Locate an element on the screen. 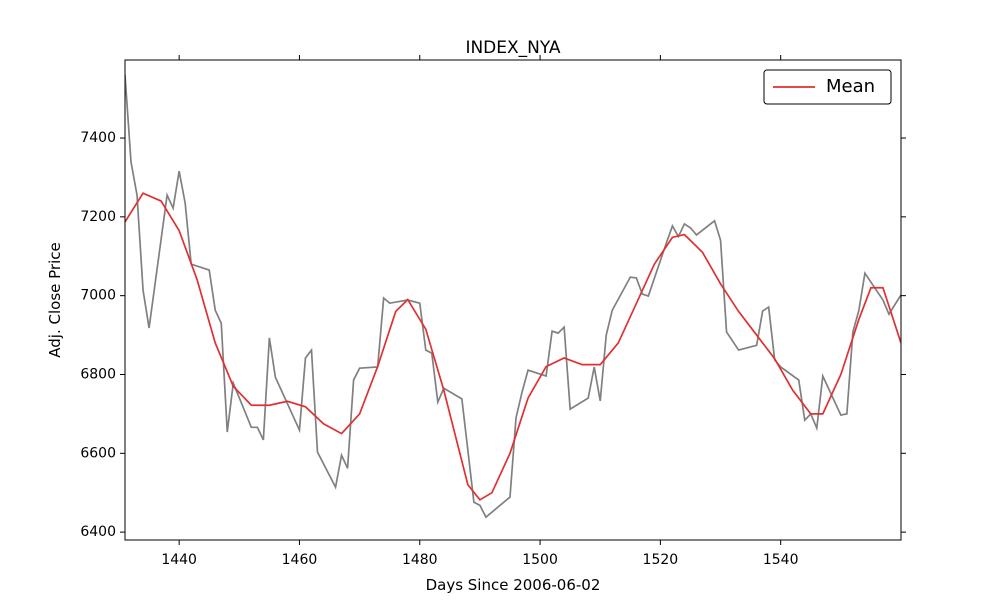  y-tick-label: 7000 is located at coordinates (98, 296).